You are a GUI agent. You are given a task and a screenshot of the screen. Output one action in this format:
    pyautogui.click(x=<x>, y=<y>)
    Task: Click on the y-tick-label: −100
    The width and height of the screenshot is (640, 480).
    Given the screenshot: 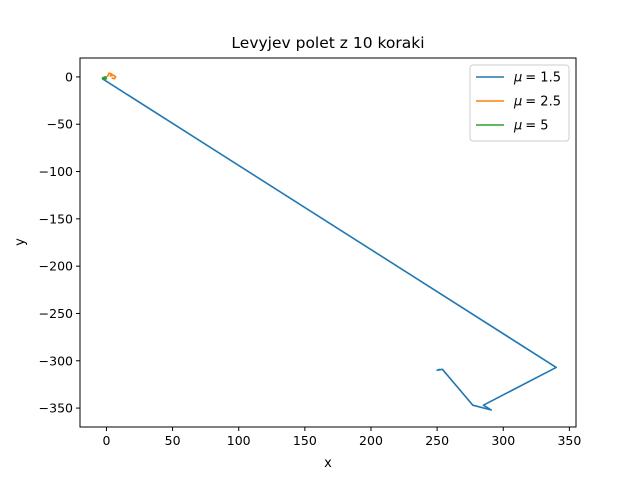 What is the action you would take?
    pyautogui.click(x=56, y=171)
    